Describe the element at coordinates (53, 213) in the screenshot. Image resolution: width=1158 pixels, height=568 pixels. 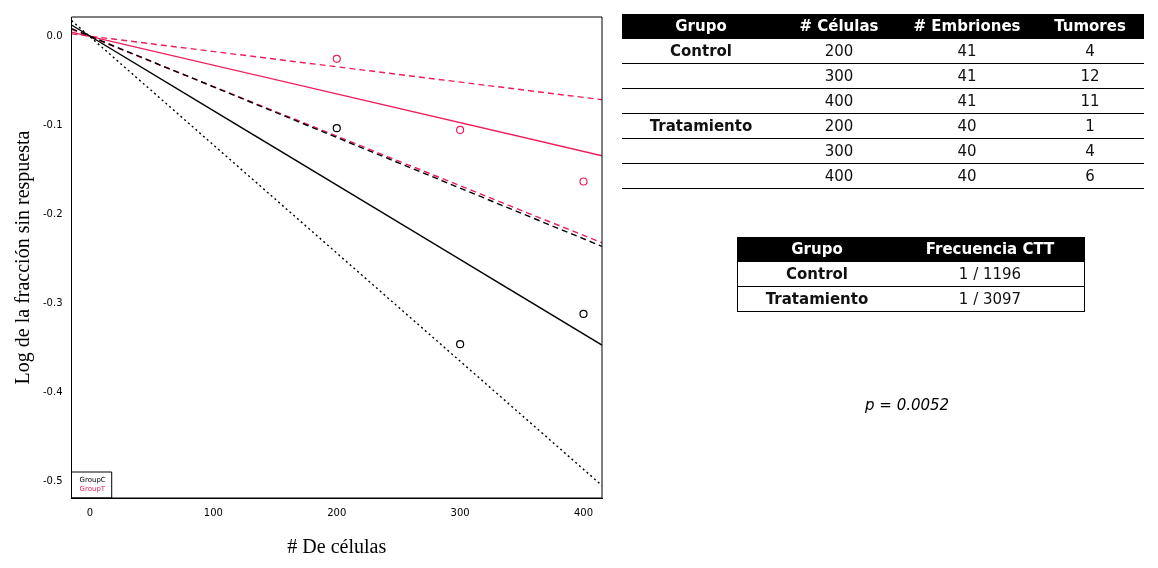
I see `y-tick-label: -0.2` at that location.